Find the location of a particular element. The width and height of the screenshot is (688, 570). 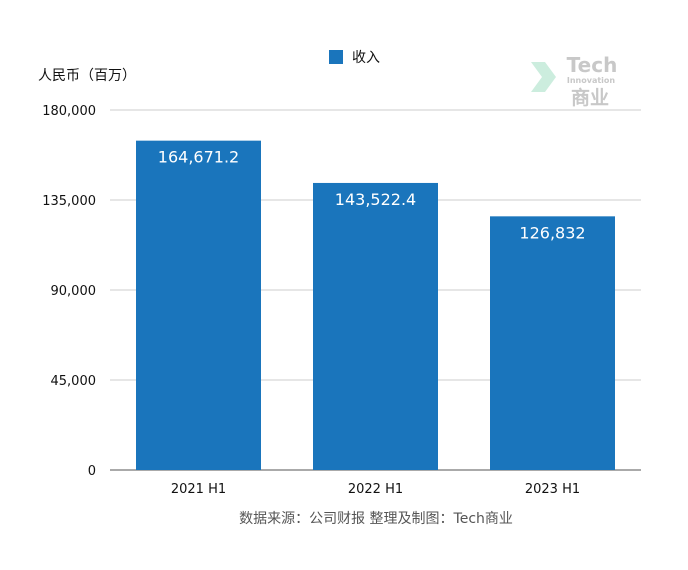

y-axis-label: 人民币（百万） is located at coordinates (87, 76).